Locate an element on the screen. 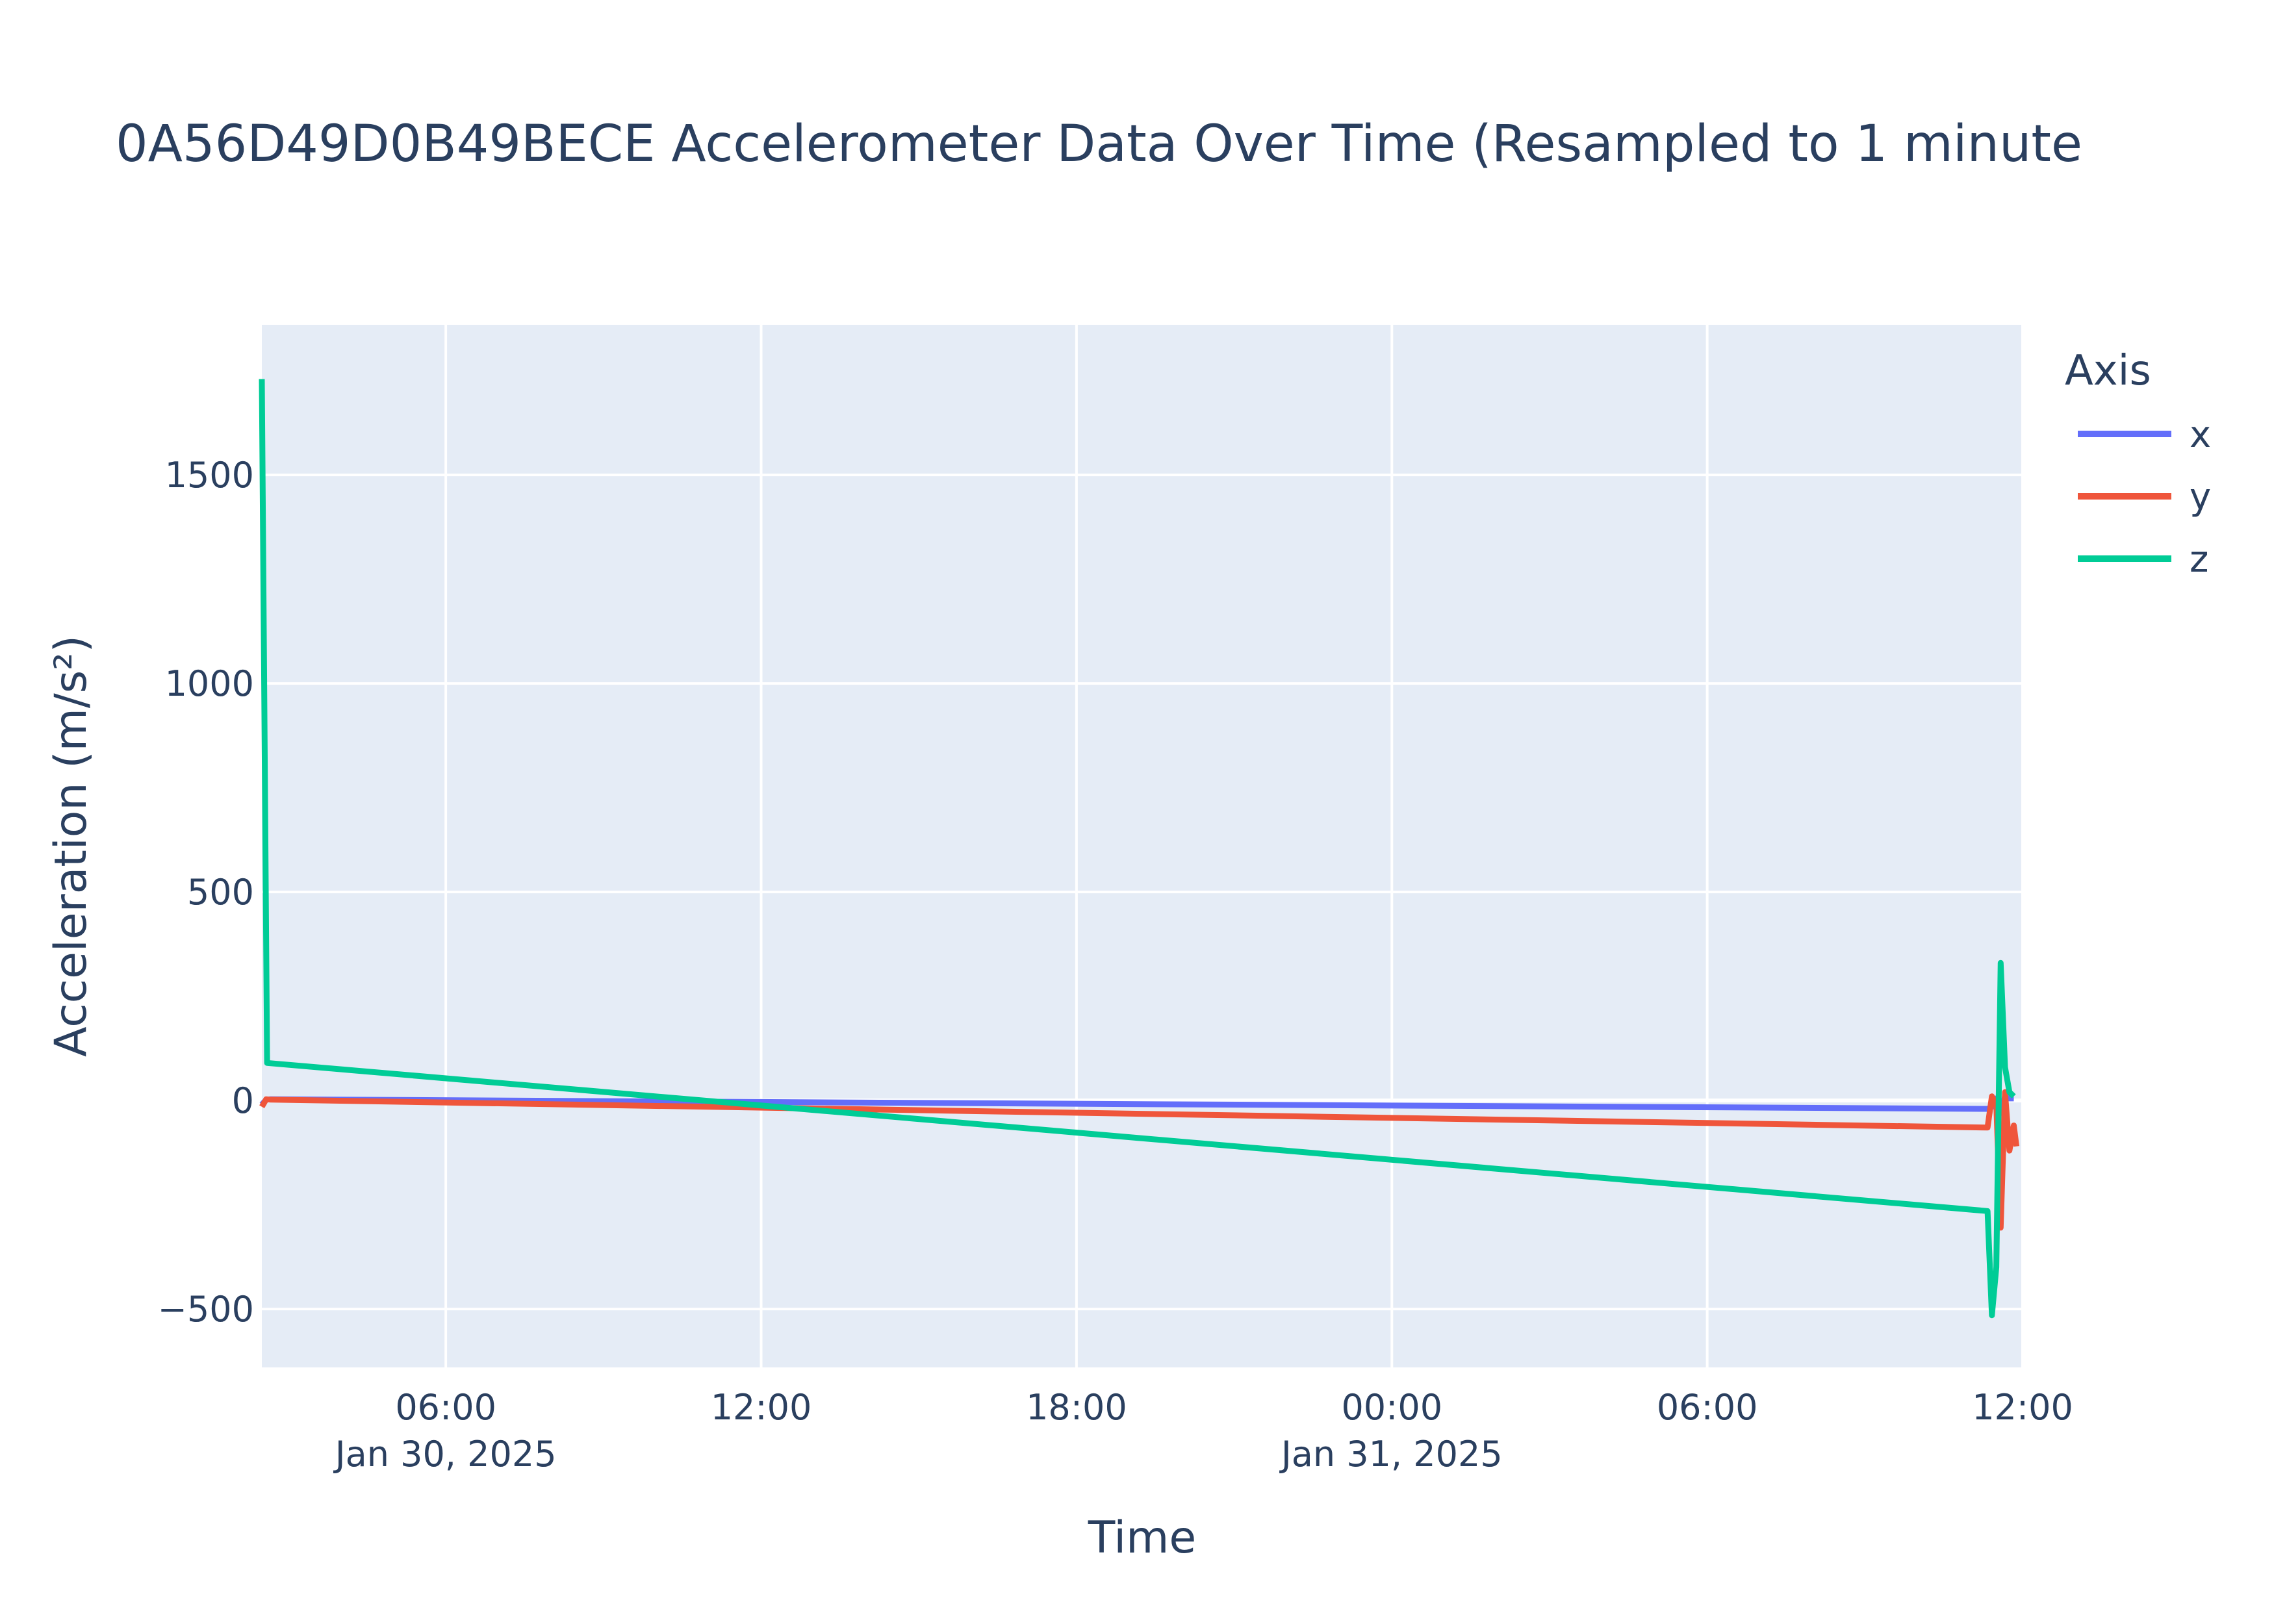 This screenshot has height=1624, width=2274. x-axis-title: Time is located at coordinates (1142, 1538).